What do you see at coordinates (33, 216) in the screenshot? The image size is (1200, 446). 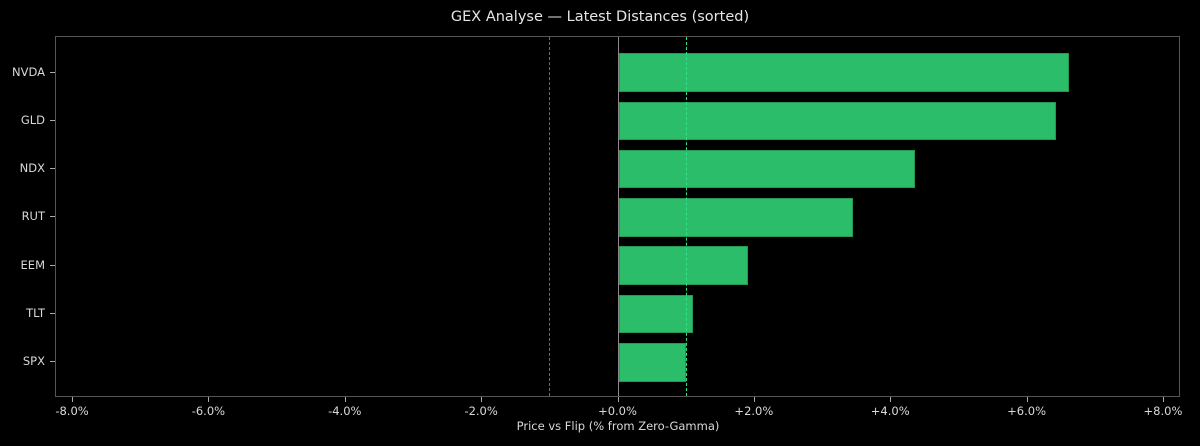 I see `y-tick-label: RUT` at bounding box center [33, 216].